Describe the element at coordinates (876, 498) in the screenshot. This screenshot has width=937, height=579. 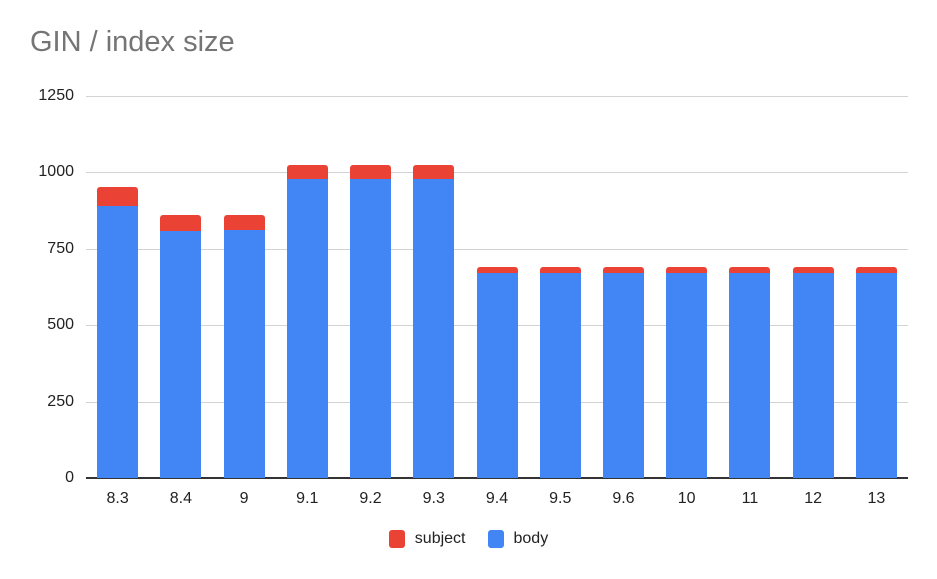
I see `x-tick-label: 13` at that location.